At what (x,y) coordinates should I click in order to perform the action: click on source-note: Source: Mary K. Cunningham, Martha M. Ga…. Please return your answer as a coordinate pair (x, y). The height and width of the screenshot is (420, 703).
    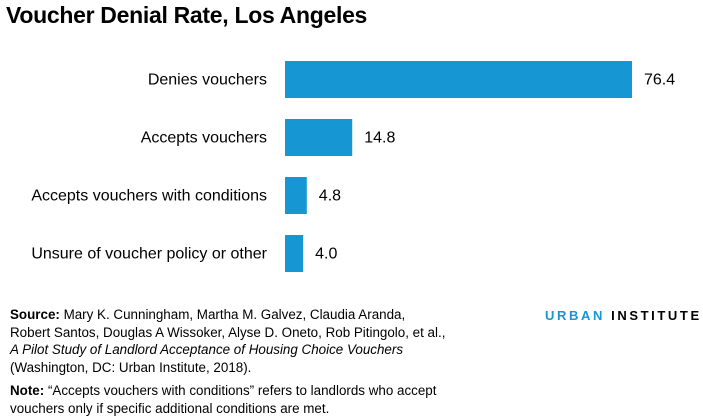
    Looking at the image, I should click on (250, 341).